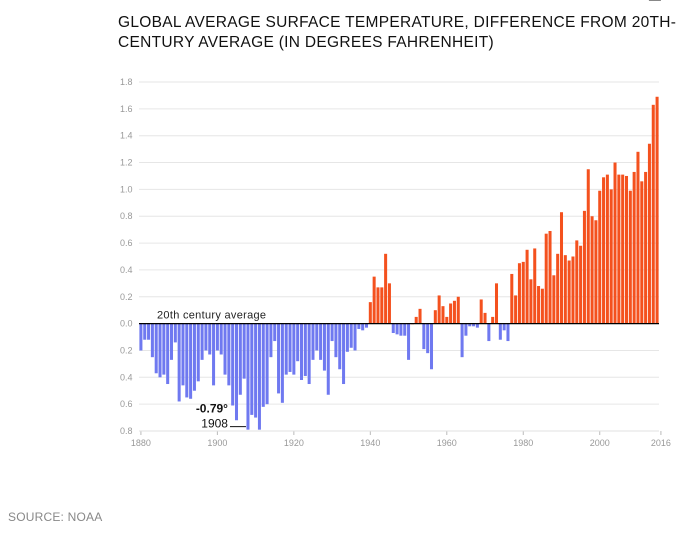 This screenshot has width=696, height=537. What do you see at coordinates (366, 325) in the screenshot?
I see `bar-1939` at bounding box center [366, 325].